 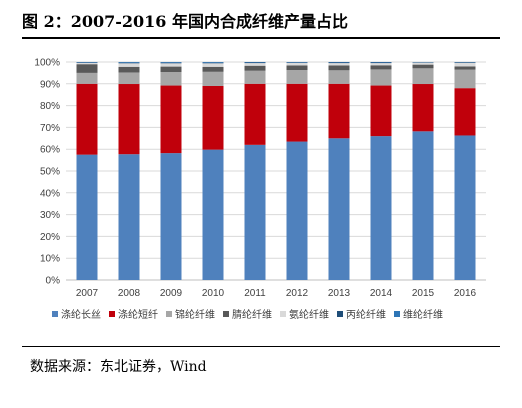 What do you see at coordinates (50, 150) in the screenshot?
I see `y-tick-label: 60%` at bounding box center [50, 150].